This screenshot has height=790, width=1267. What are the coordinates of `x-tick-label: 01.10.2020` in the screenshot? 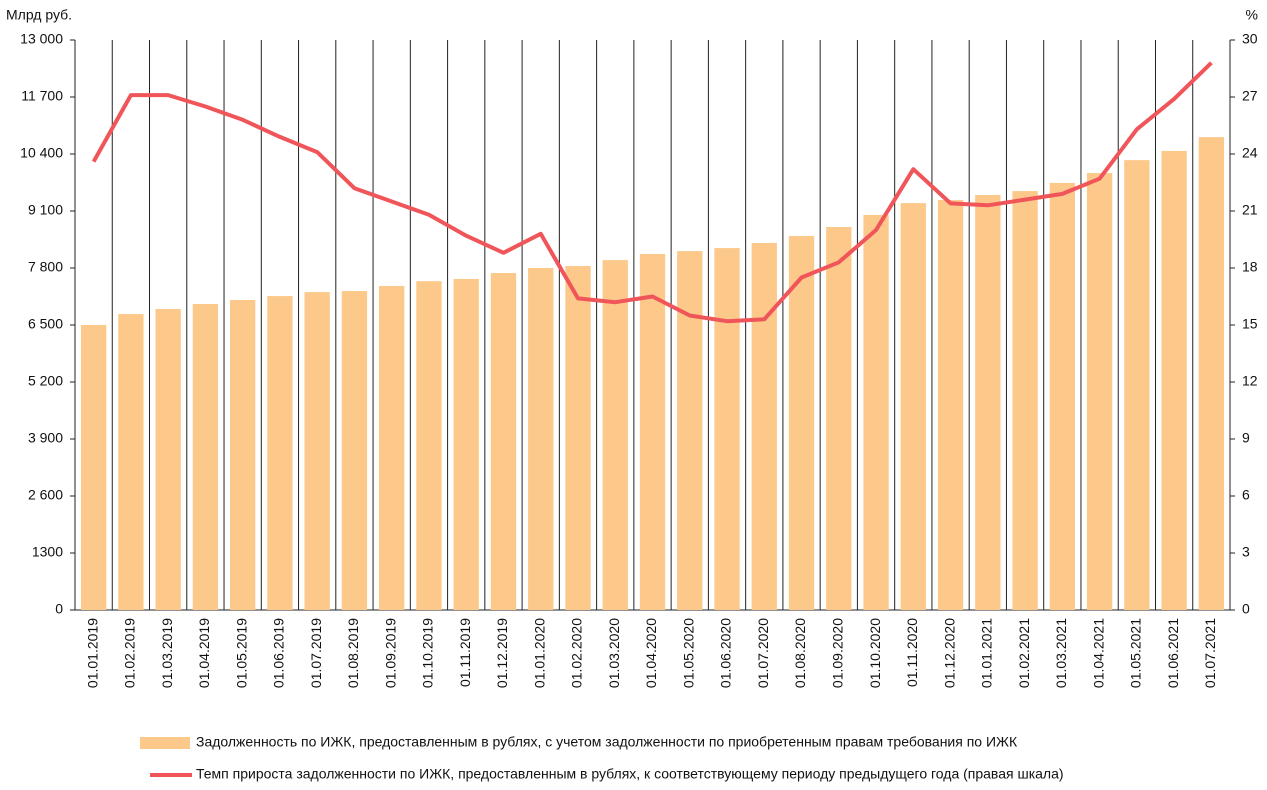 It's located at (875, 653).